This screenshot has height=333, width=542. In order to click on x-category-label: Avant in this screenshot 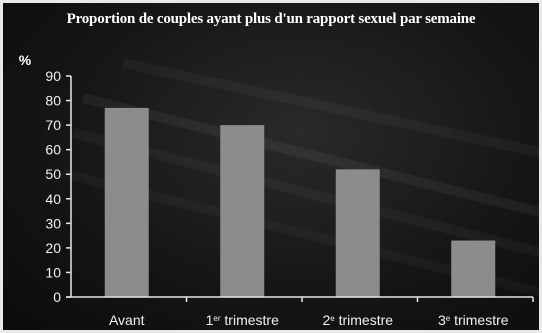, I will do `click(127, 320)`.